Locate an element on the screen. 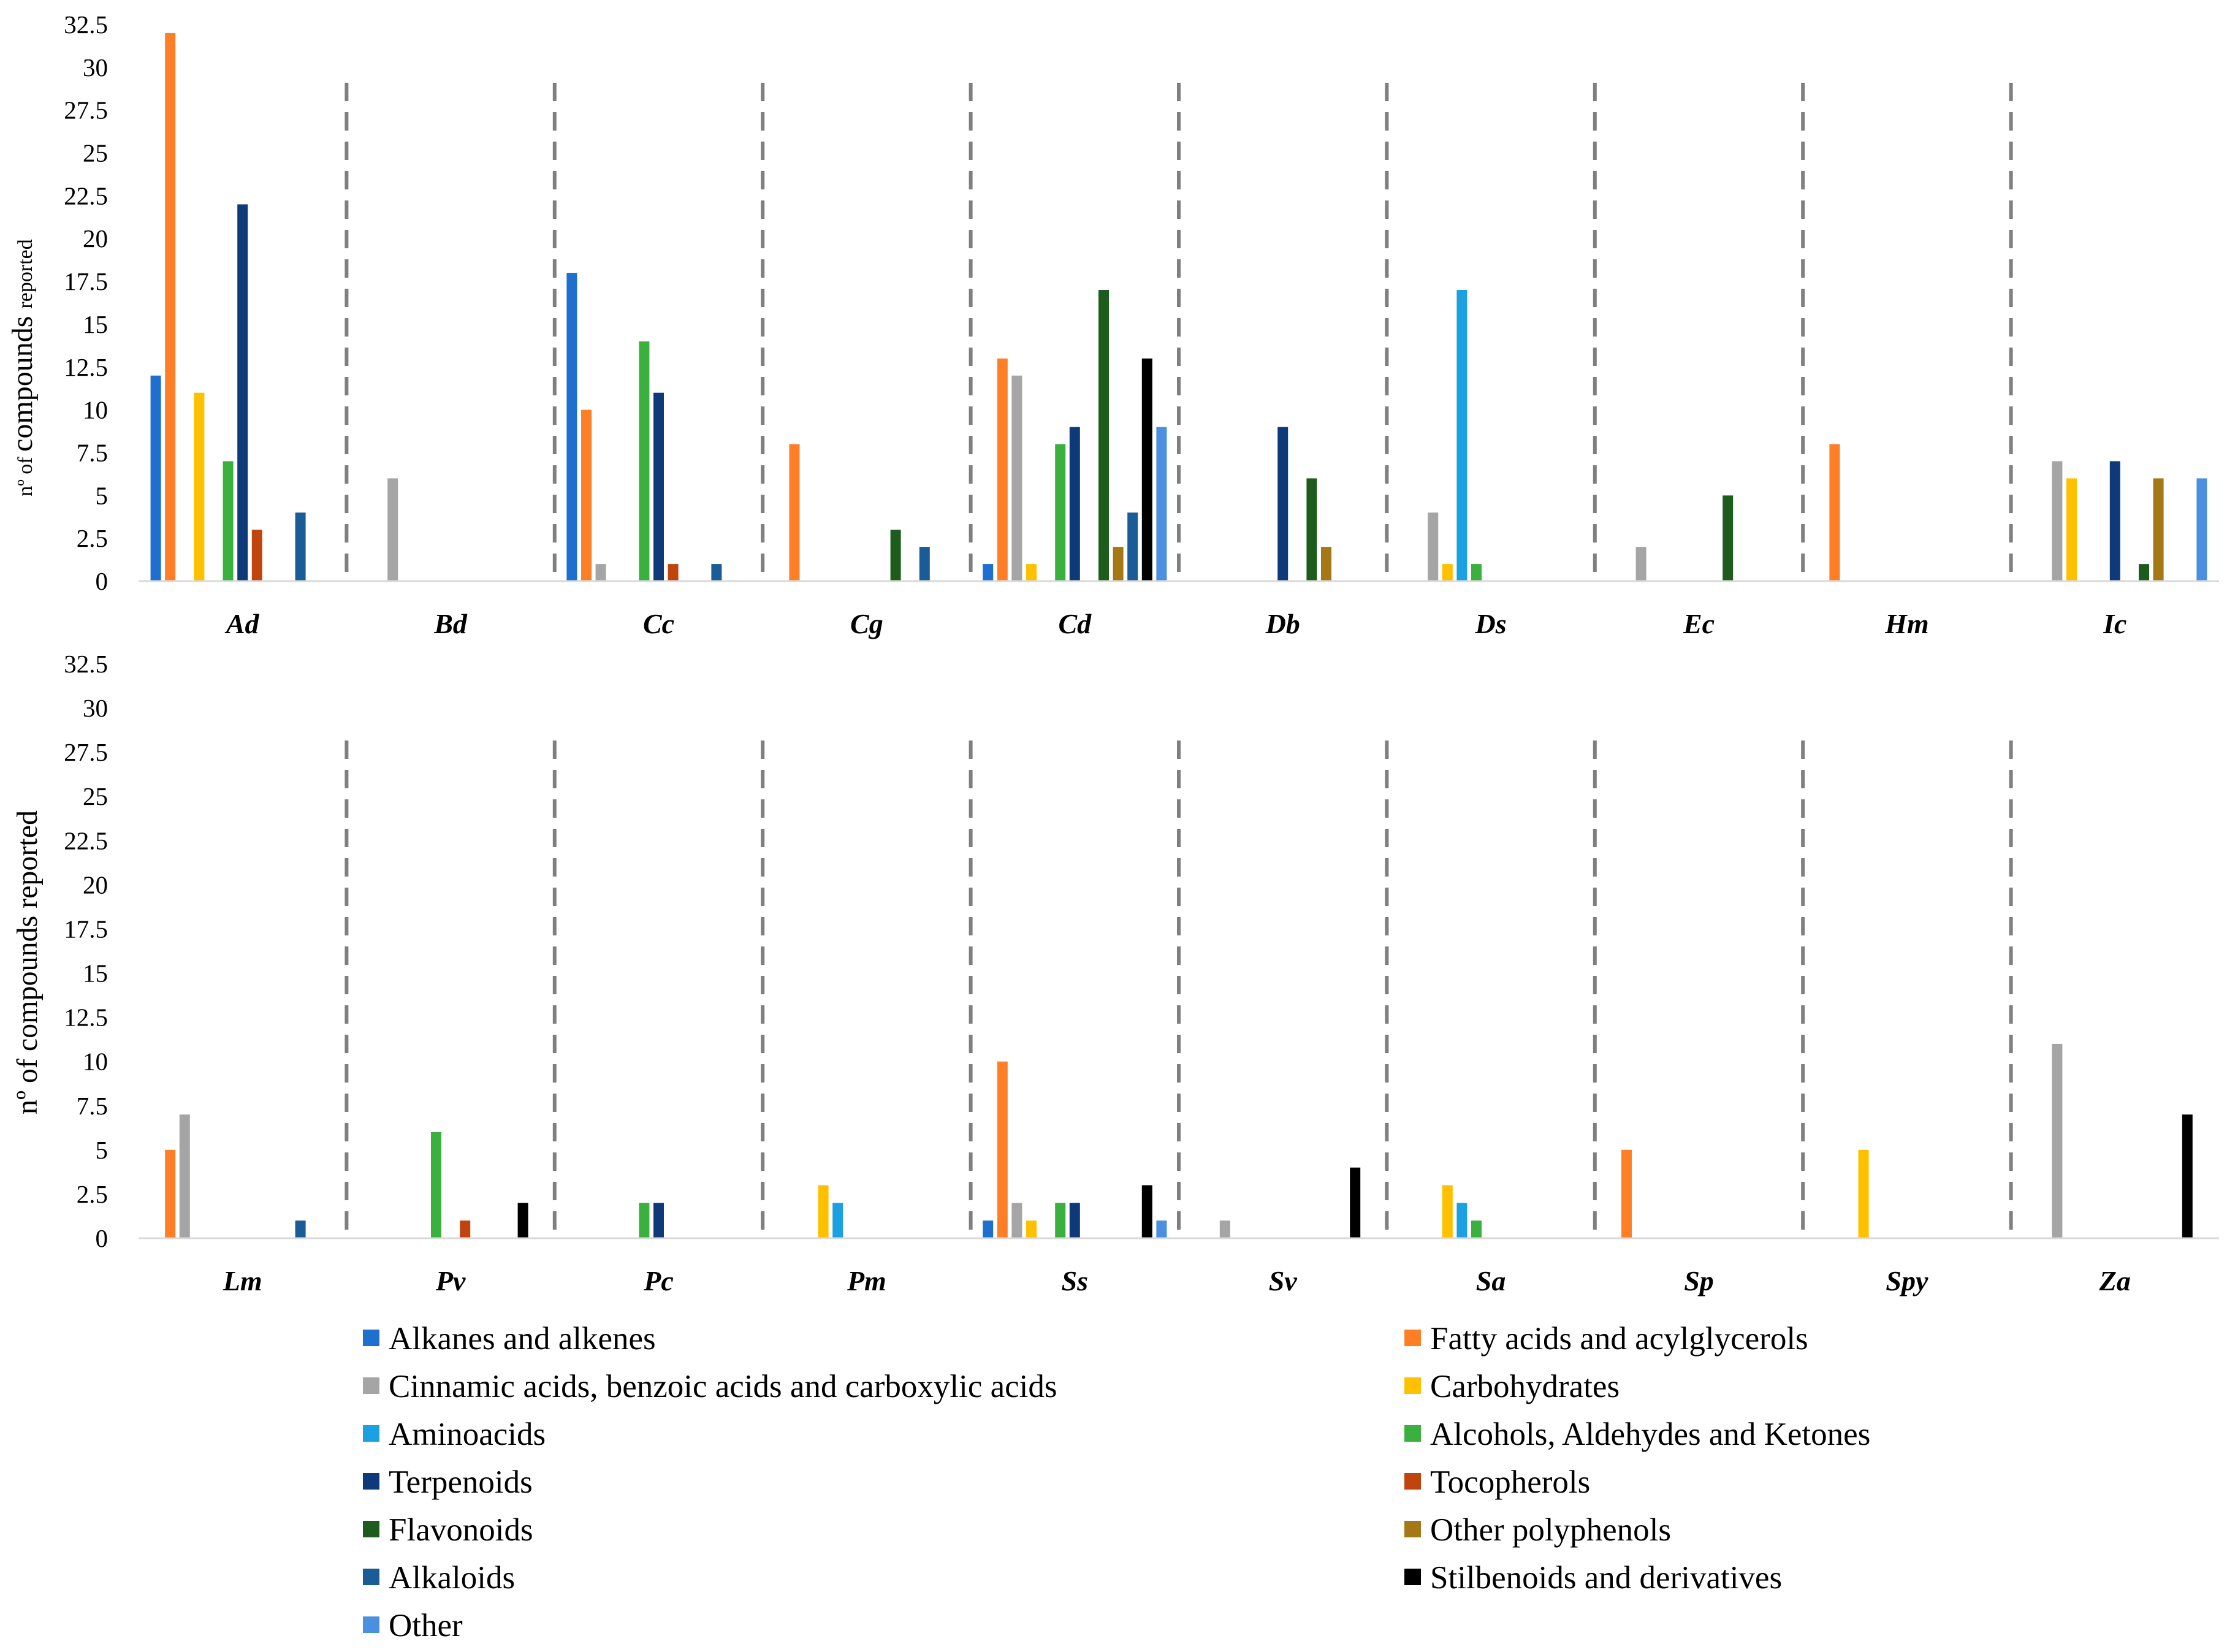 The image size is (2227, 1652). top-panel-y-axis-label: nº of compounds reported is located at coordinates (22, 367).